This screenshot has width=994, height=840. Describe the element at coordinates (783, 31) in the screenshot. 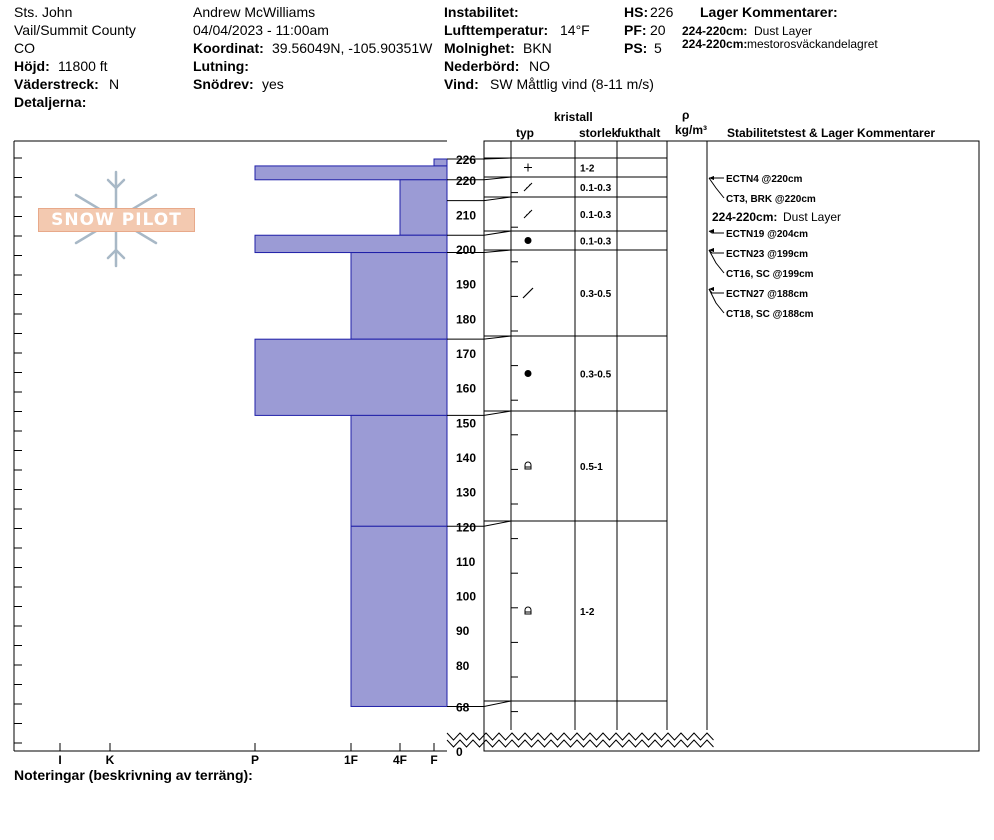

I see `layer-comment-text: Dust Layer` at that location.